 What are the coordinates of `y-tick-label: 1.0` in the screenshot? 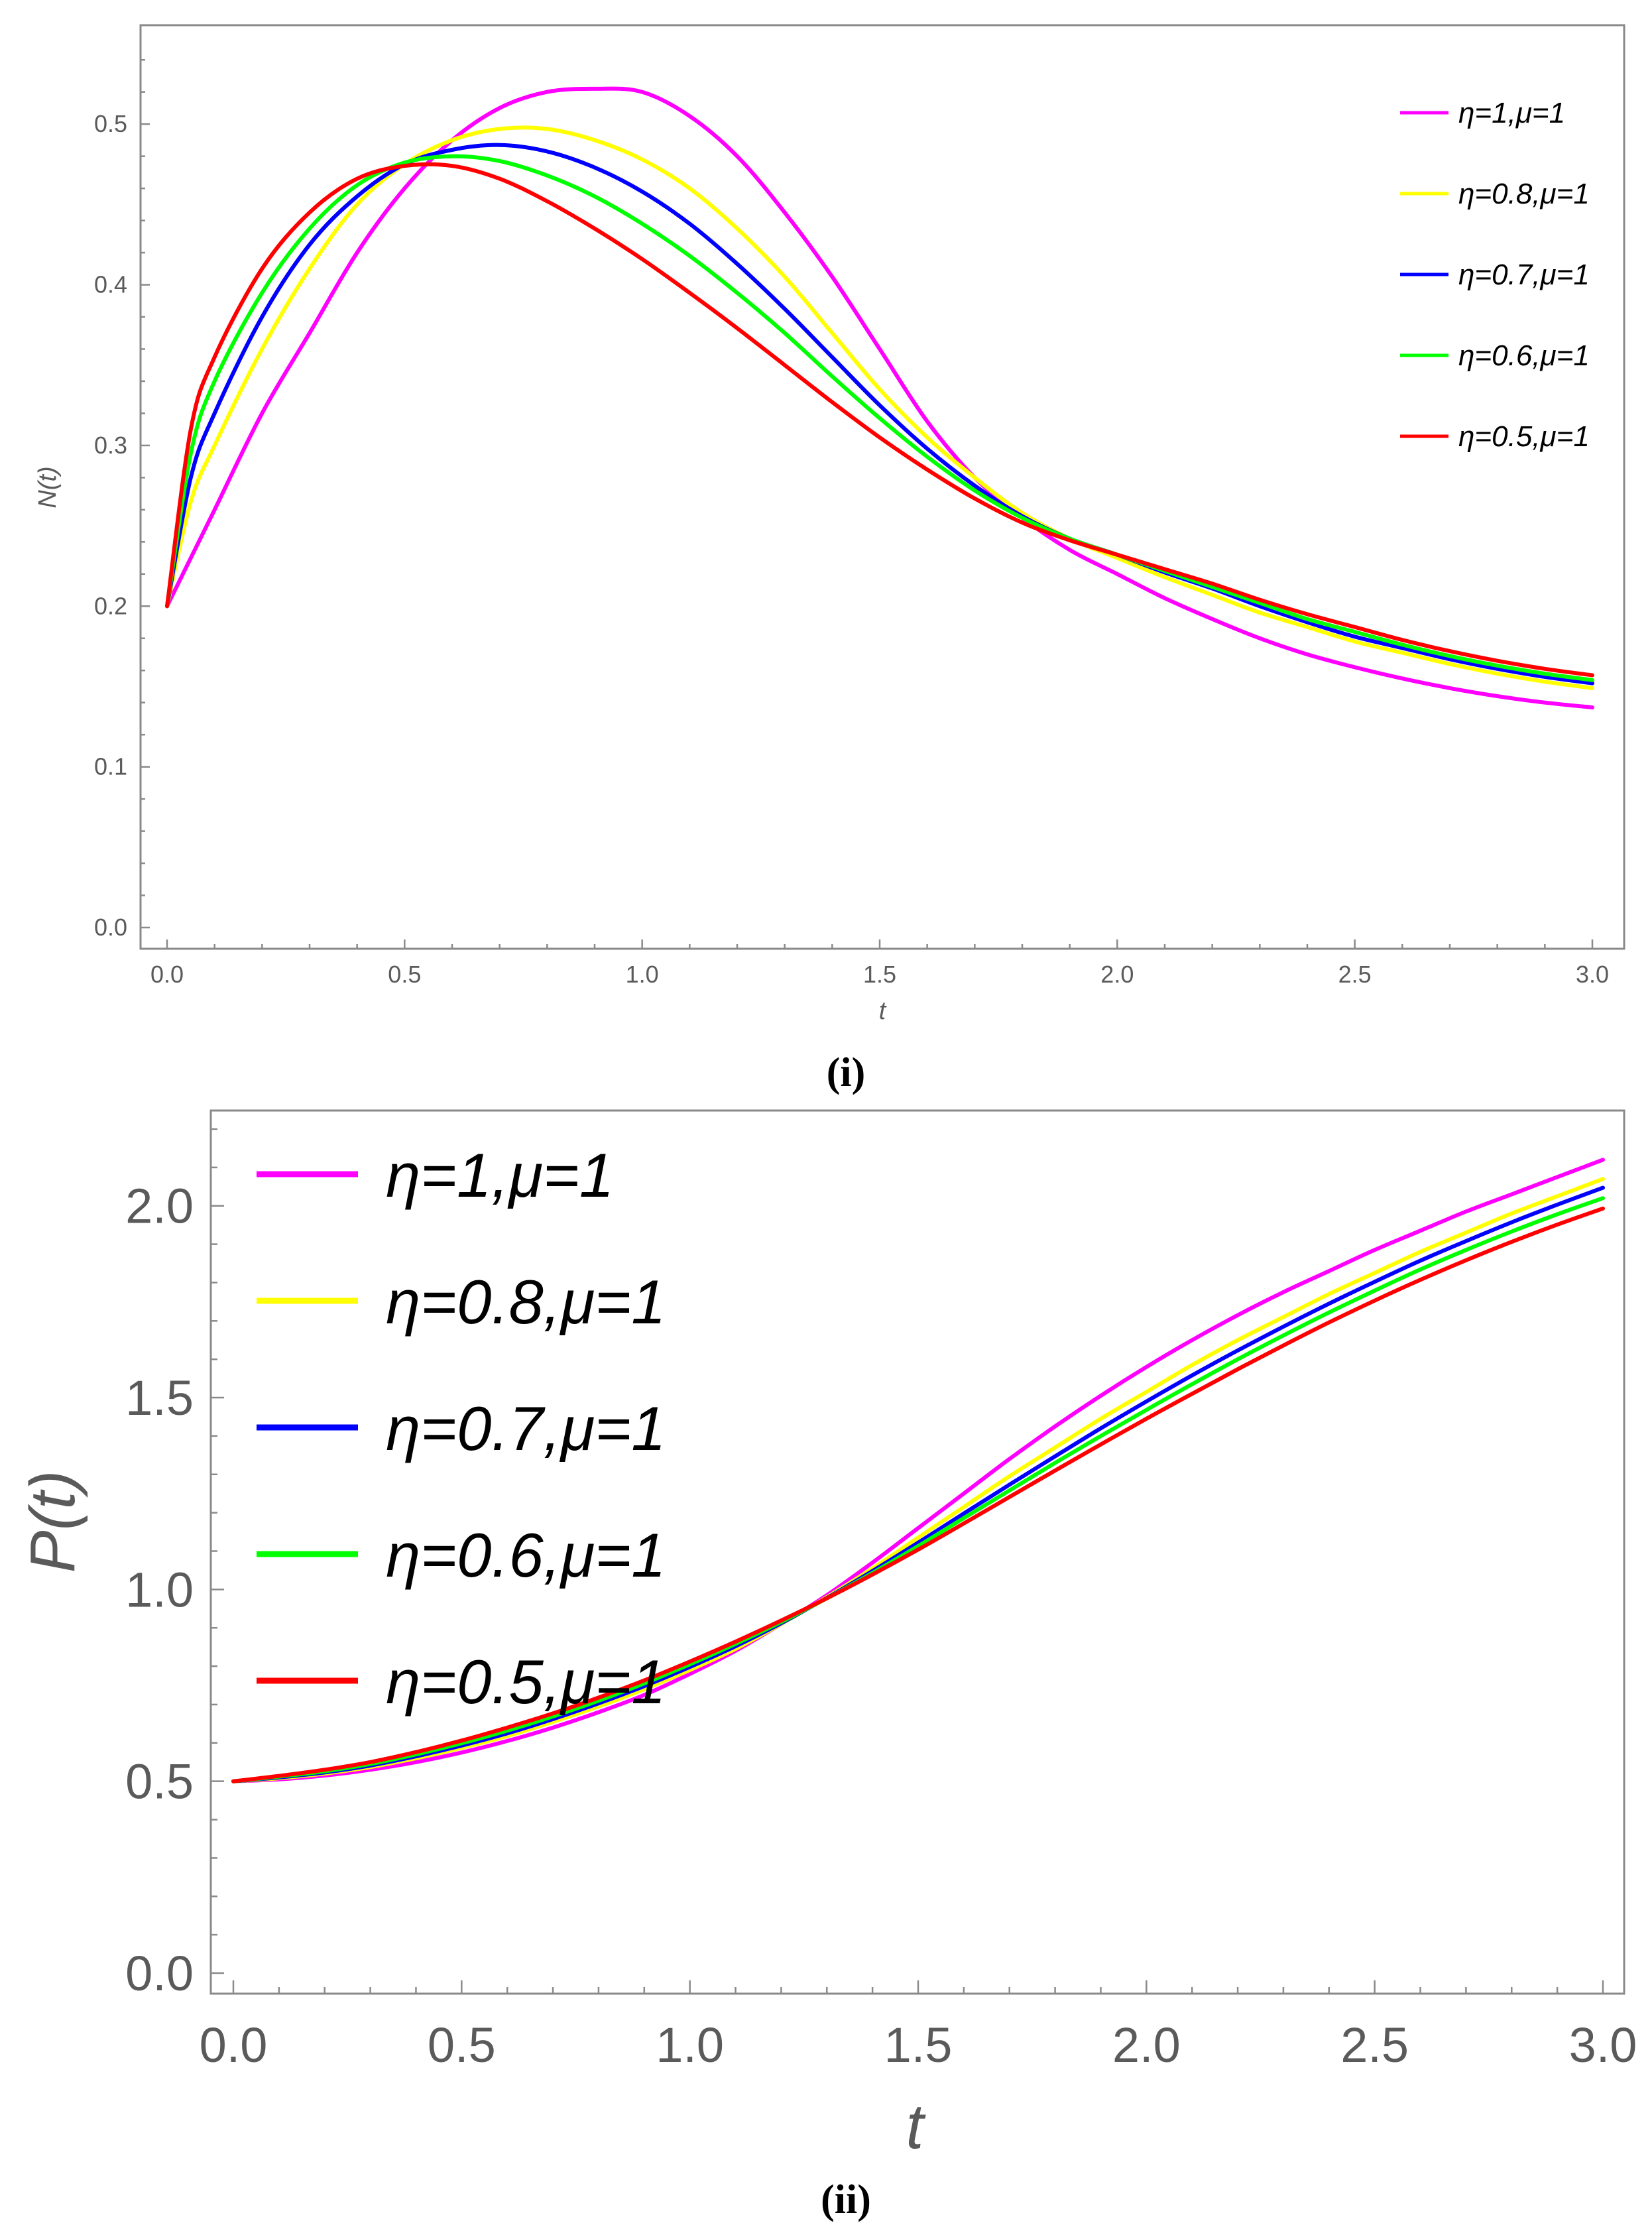 It's located at (159, 1589).